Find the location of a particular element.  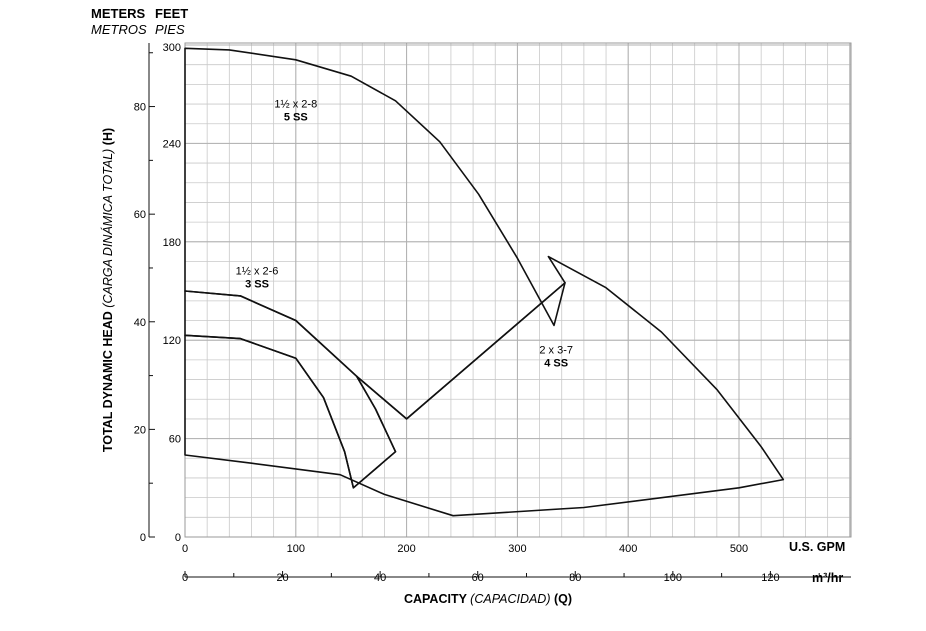

x-axis-title-bold: CAPACITY is located at coordinates (437, 599).